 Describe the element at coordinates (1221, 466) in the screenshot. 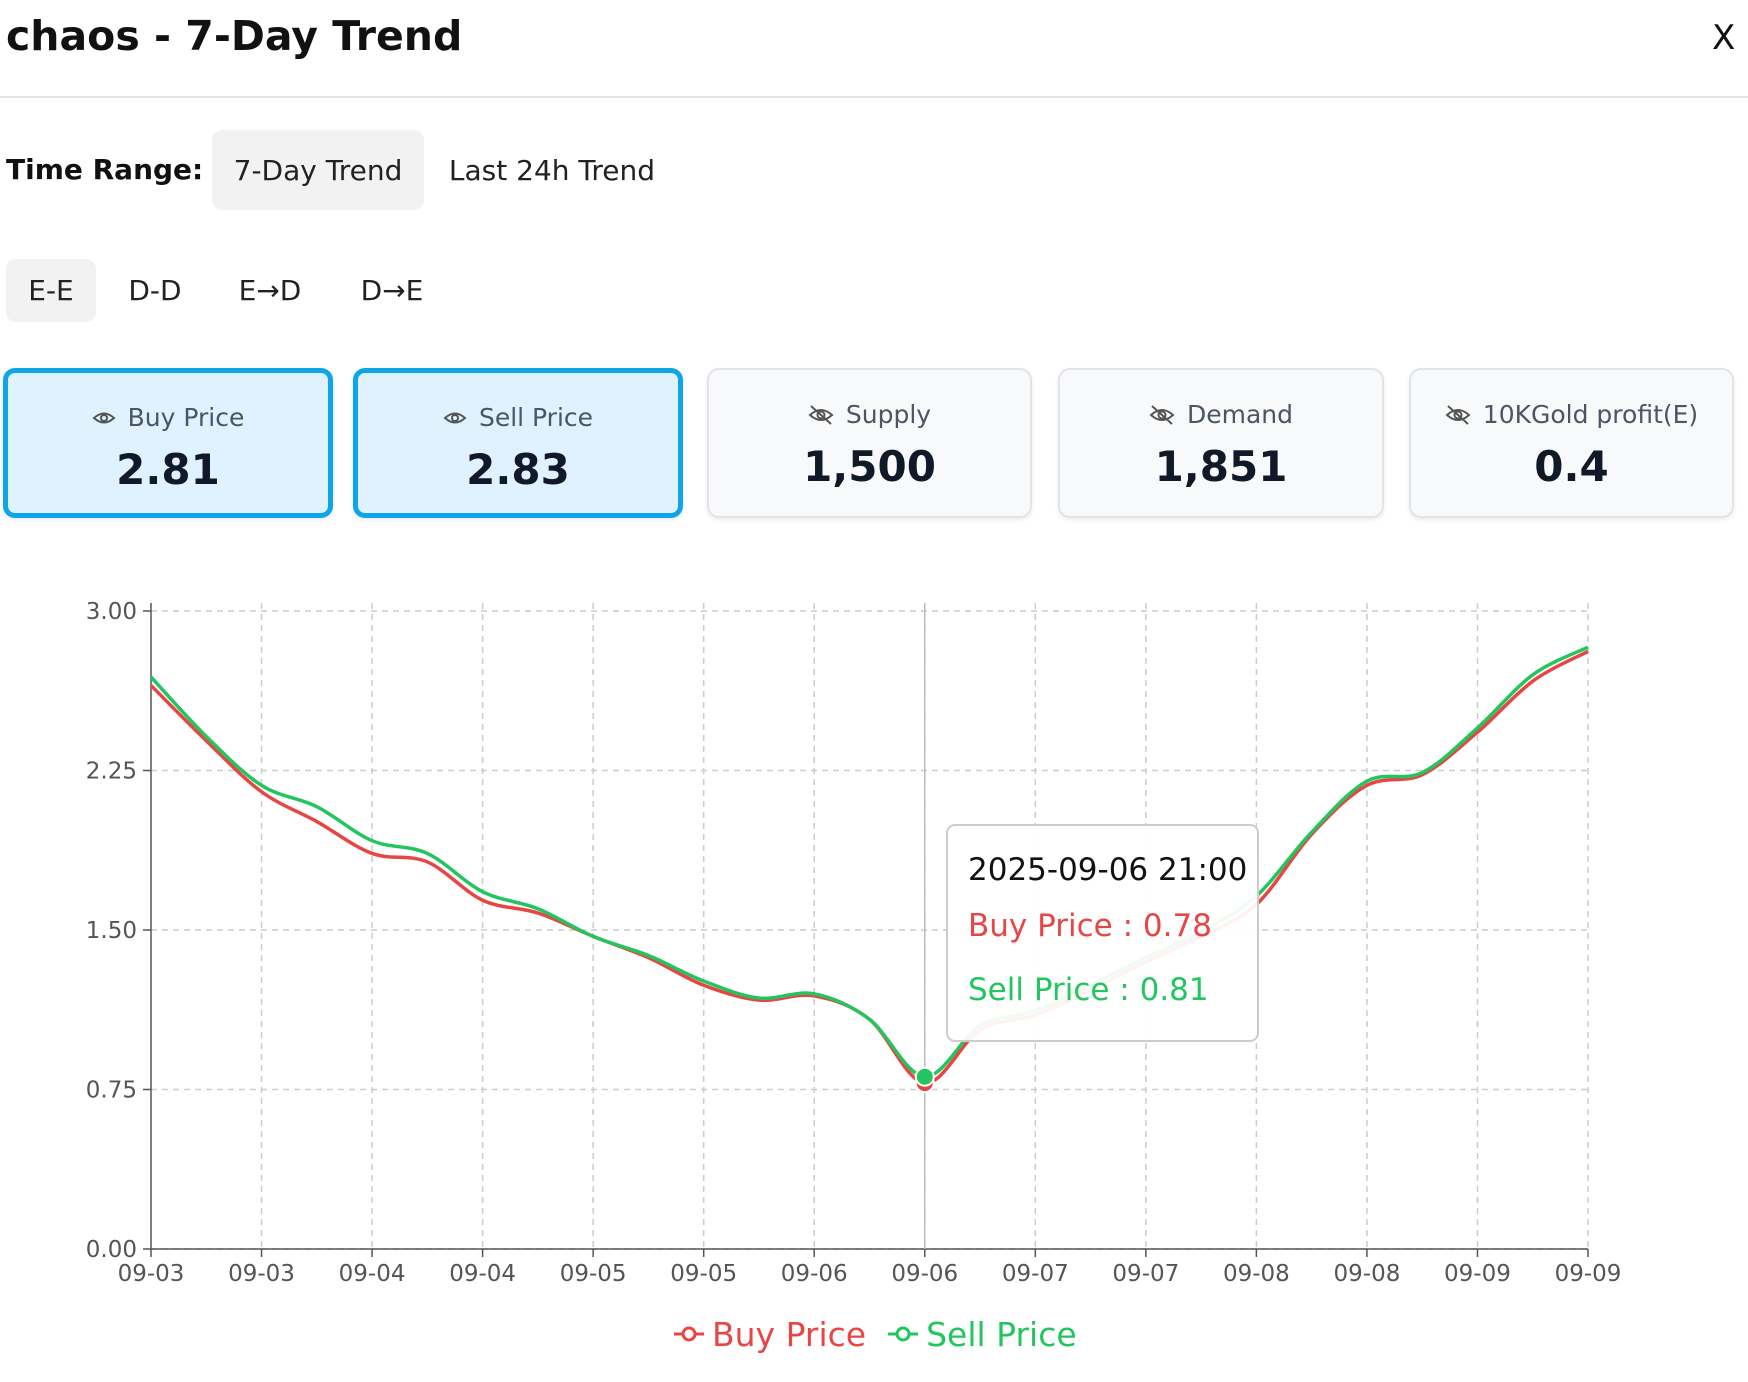

I see `card-value: 1,851` at that location.